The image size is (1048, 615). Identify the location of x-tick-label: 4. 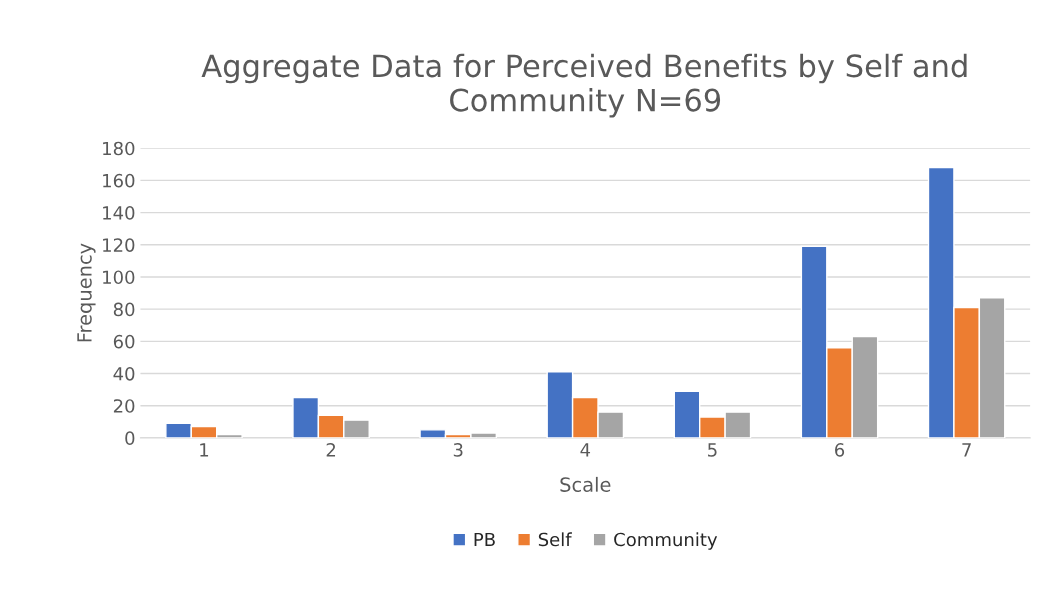
(585, 450).